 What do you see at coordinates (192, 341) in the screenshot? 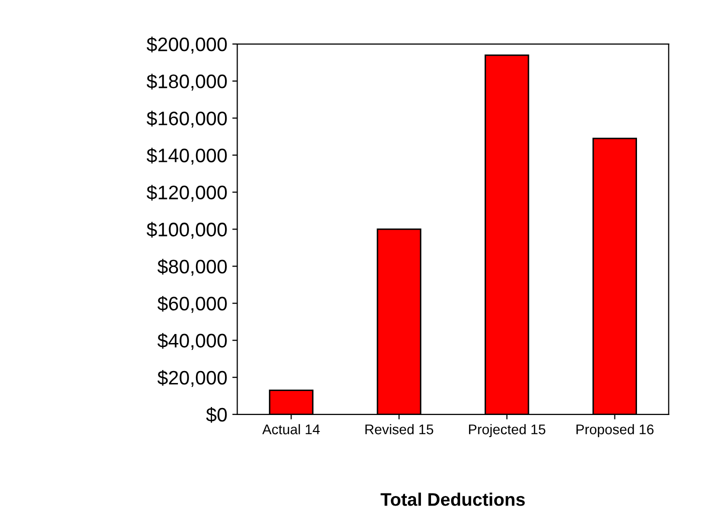
I see `y-tick-label: $40,000` at bounding box center [192, 341].